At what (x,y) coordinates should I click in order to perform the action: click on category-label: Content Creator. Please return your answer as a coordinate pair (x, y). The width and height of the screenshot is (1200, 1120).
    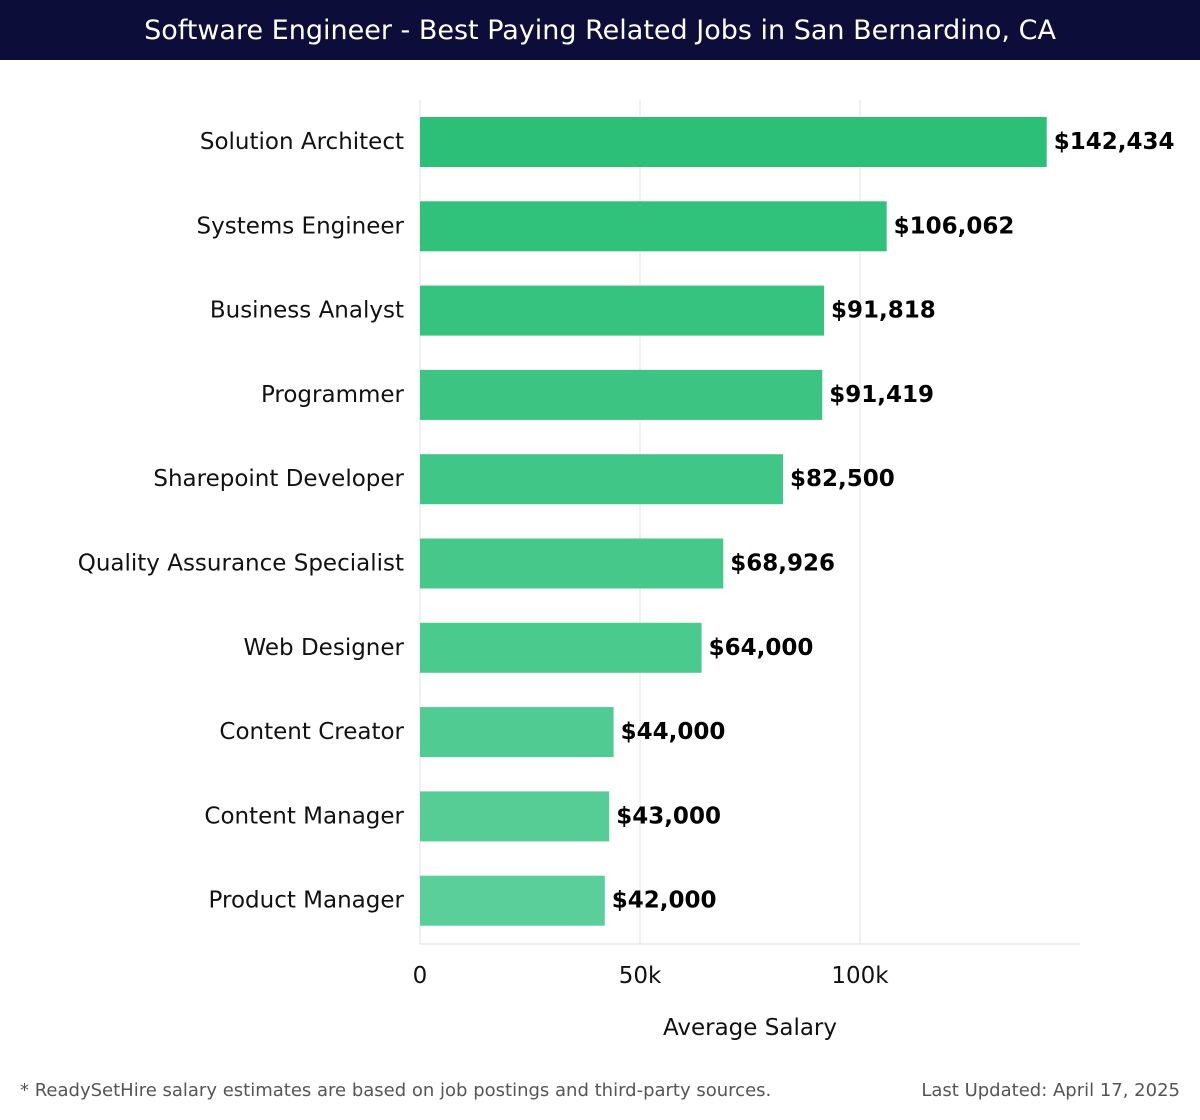
    Looking at the image, I should click on (311, 732).